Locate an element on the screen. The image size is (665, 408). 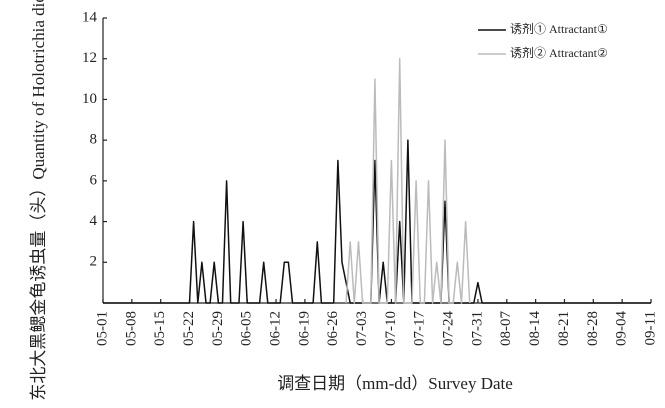
series-line is located at coordinates (408, 180).